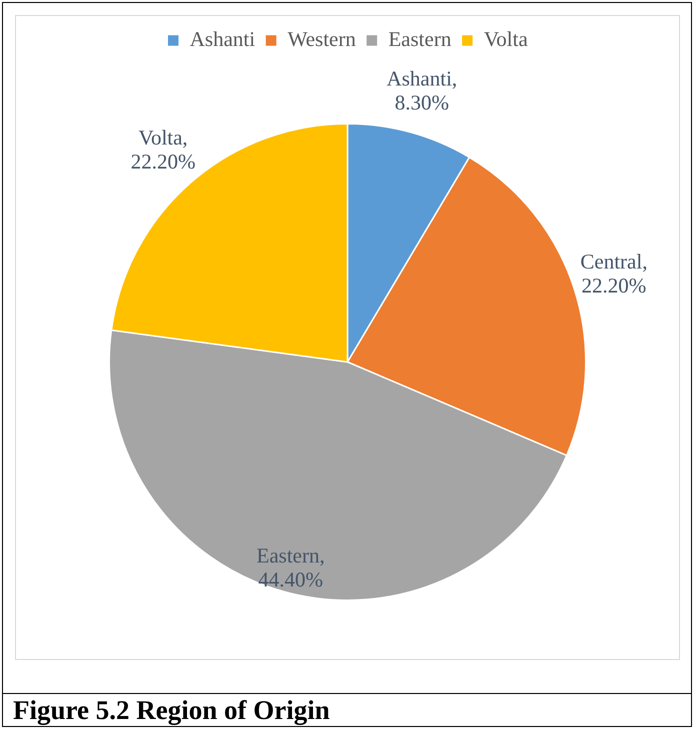  Describe the element at coordinates (422, 90) in the screenshot. I see `data-label: Ashanti, 8.30%` at that location.